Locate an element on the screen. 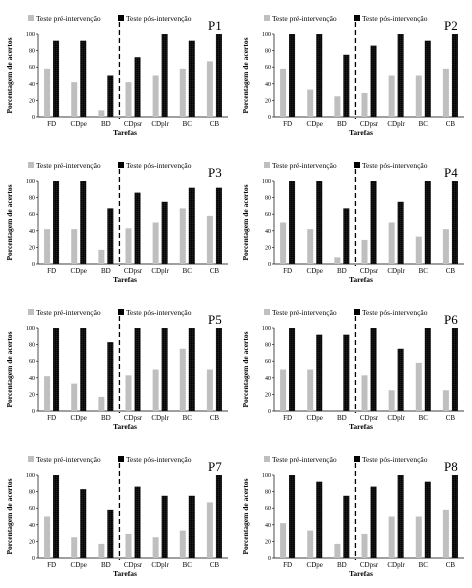  participant-label: P8 is located at coordinates (451, 466).